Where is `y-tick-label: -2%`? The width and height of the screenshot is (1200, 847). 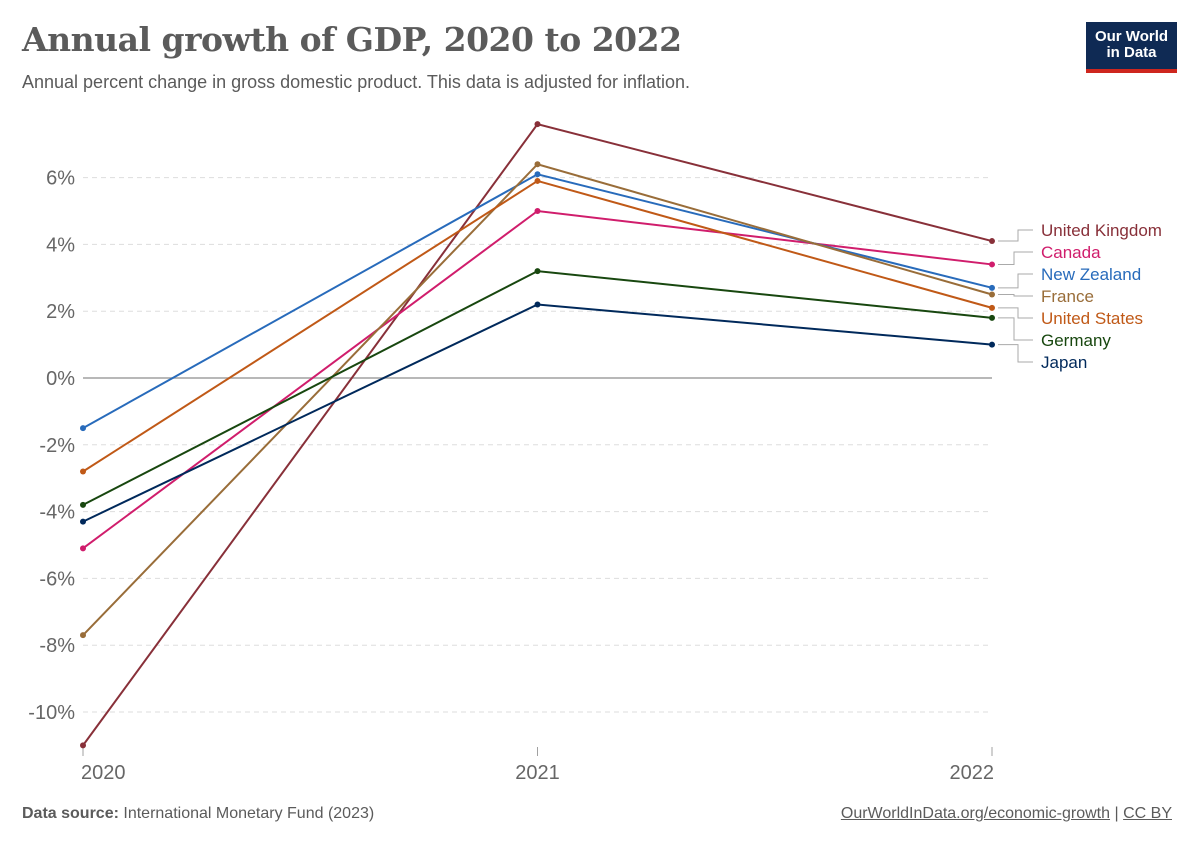
y-tick-label: -2% is located at coordinates (57, 446).